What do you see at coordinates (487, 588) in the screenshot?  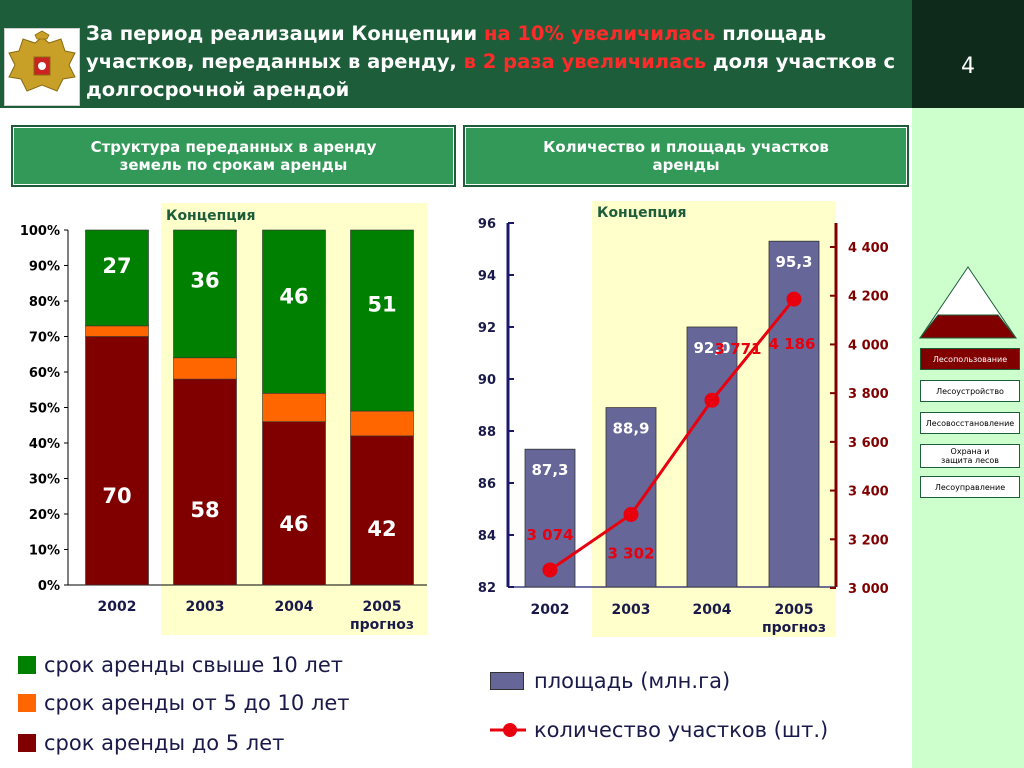 I see `y-left-tick-label: 82` at bounding box center [487, 588].